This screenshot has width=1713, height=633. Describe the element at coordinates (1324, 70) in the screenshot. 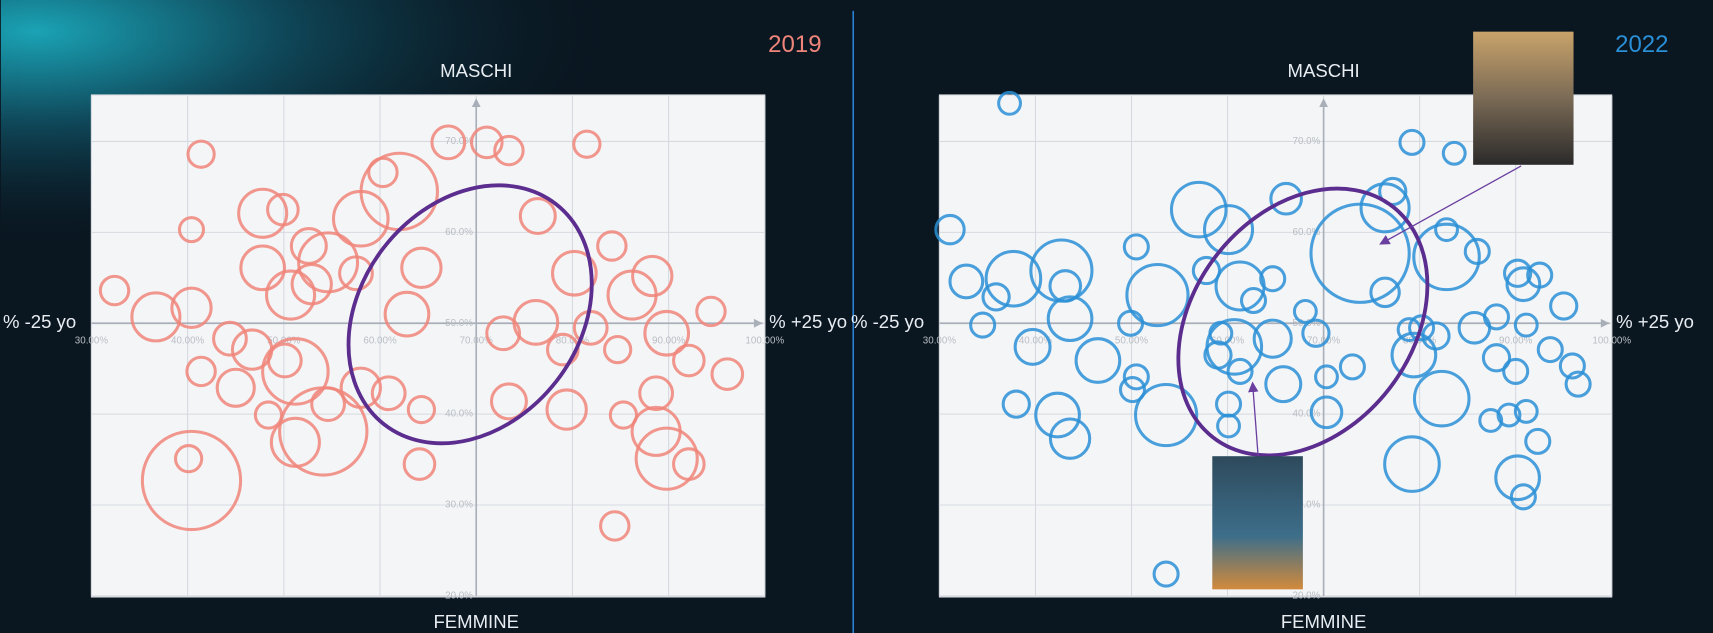

I see `y-axis-label-top: MASCHI` at that location.